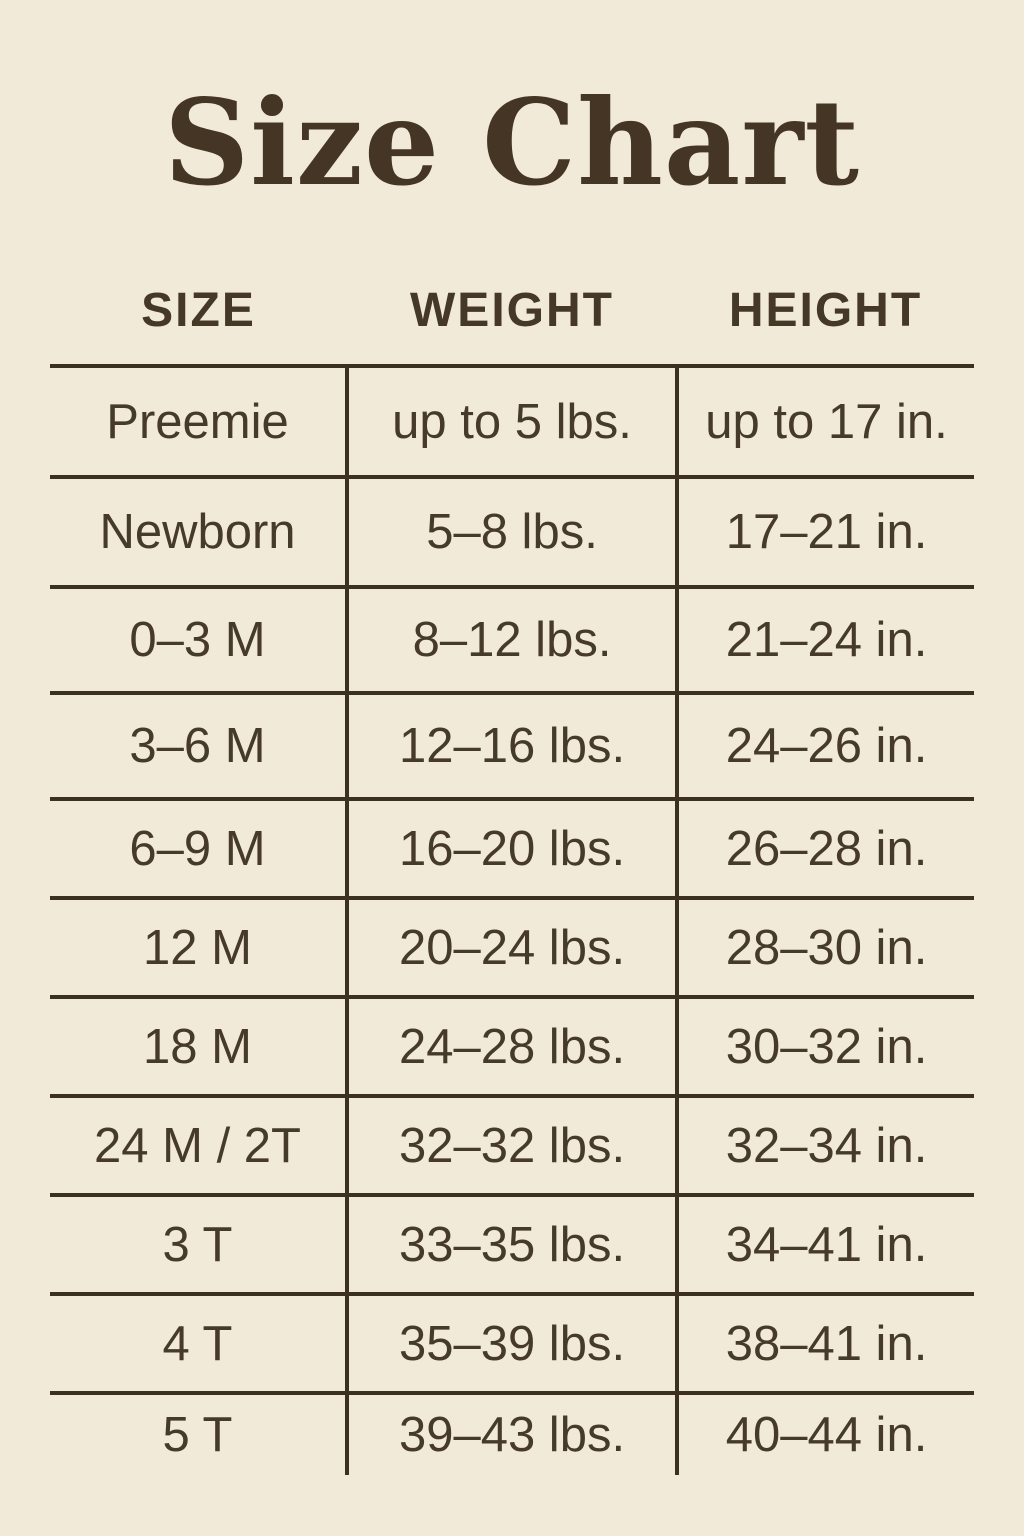  I want to click on table-row: 24 M / 2T 32–32 lbs. 32–34 in., so click(512, 1144).